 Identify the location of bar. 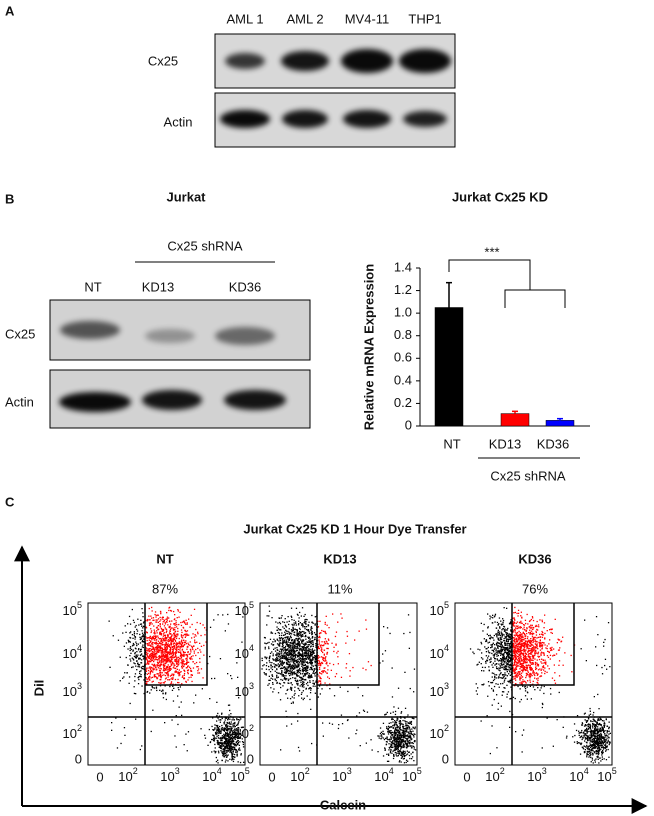
(515, 420).